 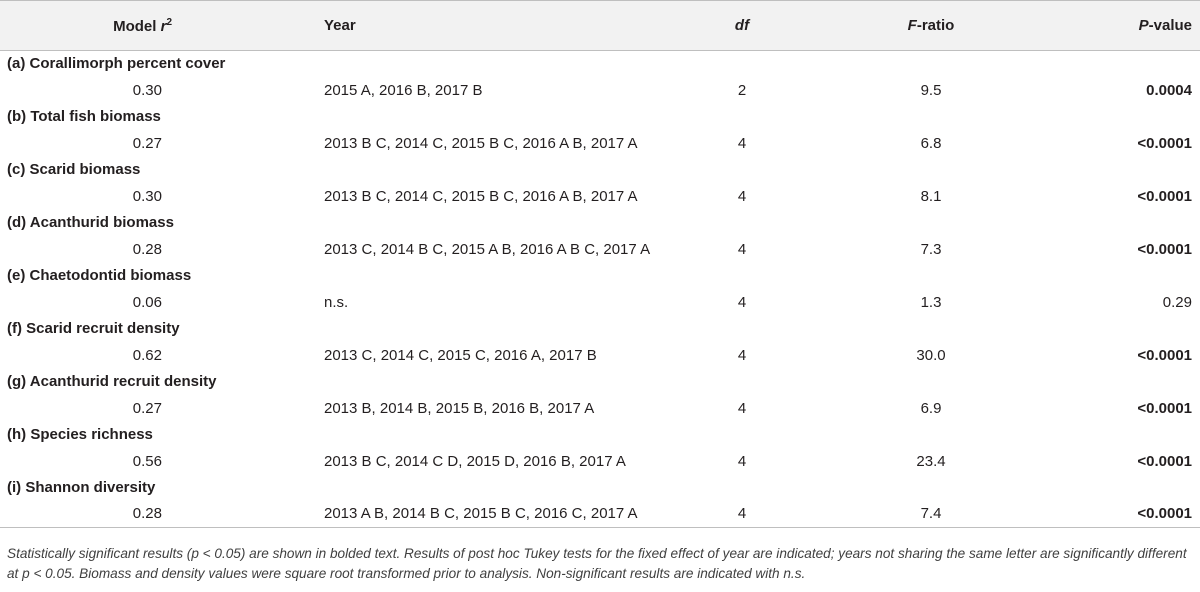 I want to click on section-label: (a) Corallimorph percent cover, so click(x=116, y=64).